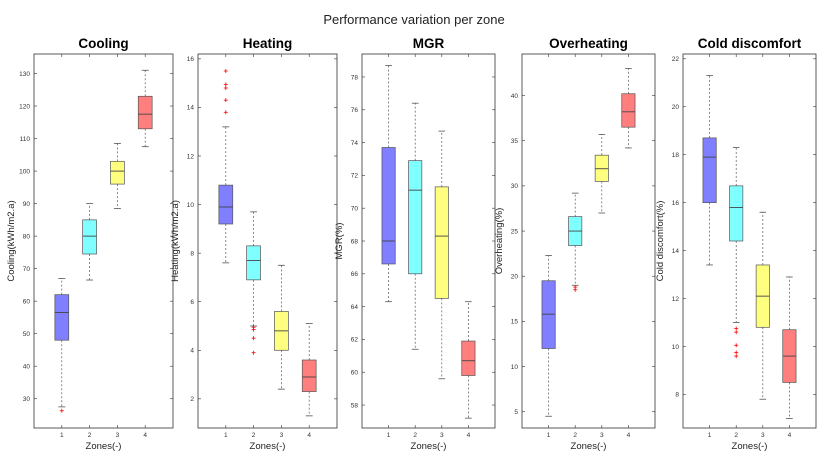  Describe the element at coordinates (413, 19) in the screenshot. I see `figure-title: Performance variation per zone` at that location.